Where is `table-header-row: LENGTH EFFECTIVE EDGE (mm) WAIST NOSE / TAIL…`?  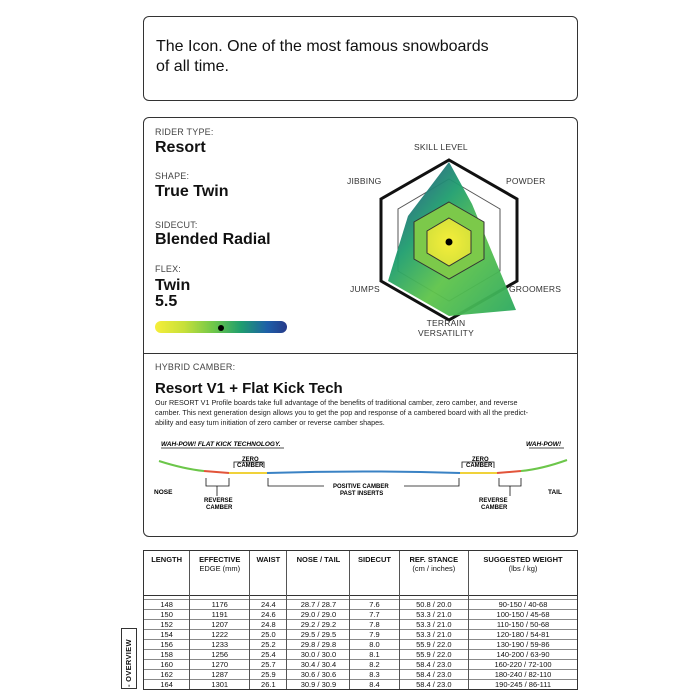 table-header-row: LENGTH EFFECTIVE EDGE (mm) WAIST NOSE / TAIL… is located at coordinates (360, 573).